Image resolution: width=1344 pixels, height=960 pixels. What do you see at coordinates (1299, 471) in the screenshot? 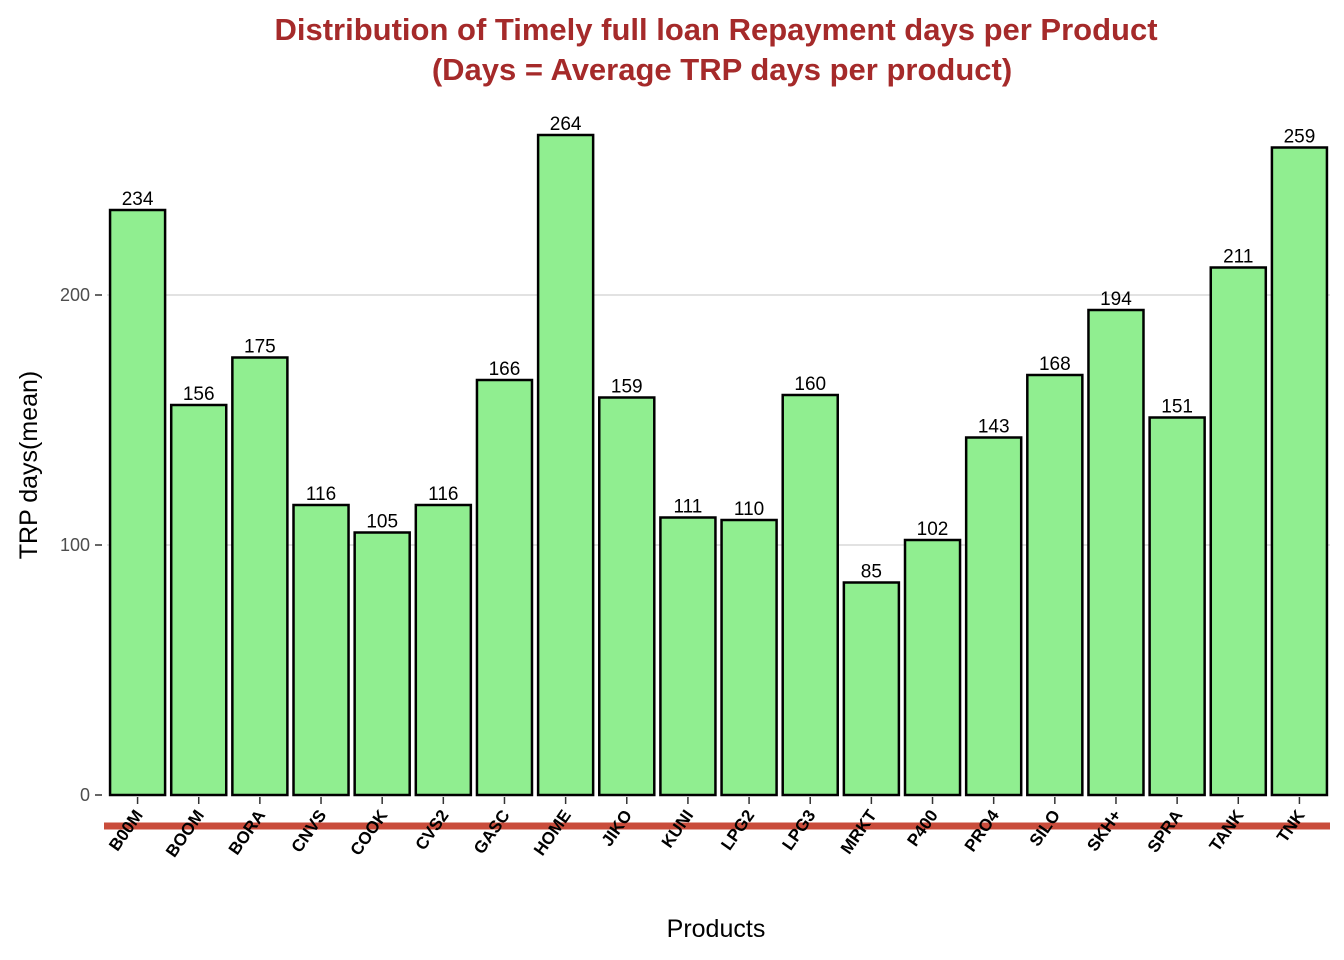
I see `bar-tnk` at bounding box center [1299, 471].